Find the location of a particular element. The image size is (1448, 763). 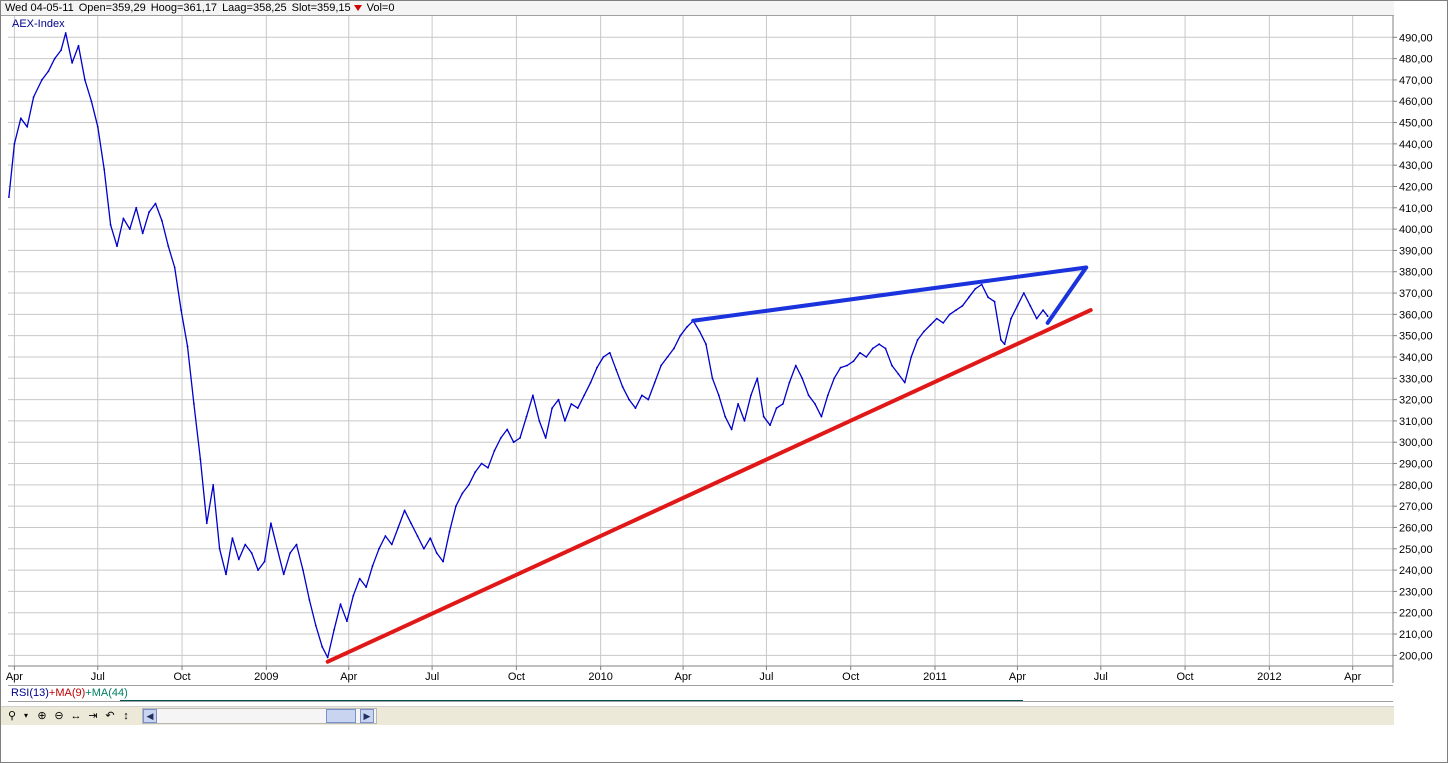

pan-vertical-icon: ↕ is located at coordinates (126, 716).